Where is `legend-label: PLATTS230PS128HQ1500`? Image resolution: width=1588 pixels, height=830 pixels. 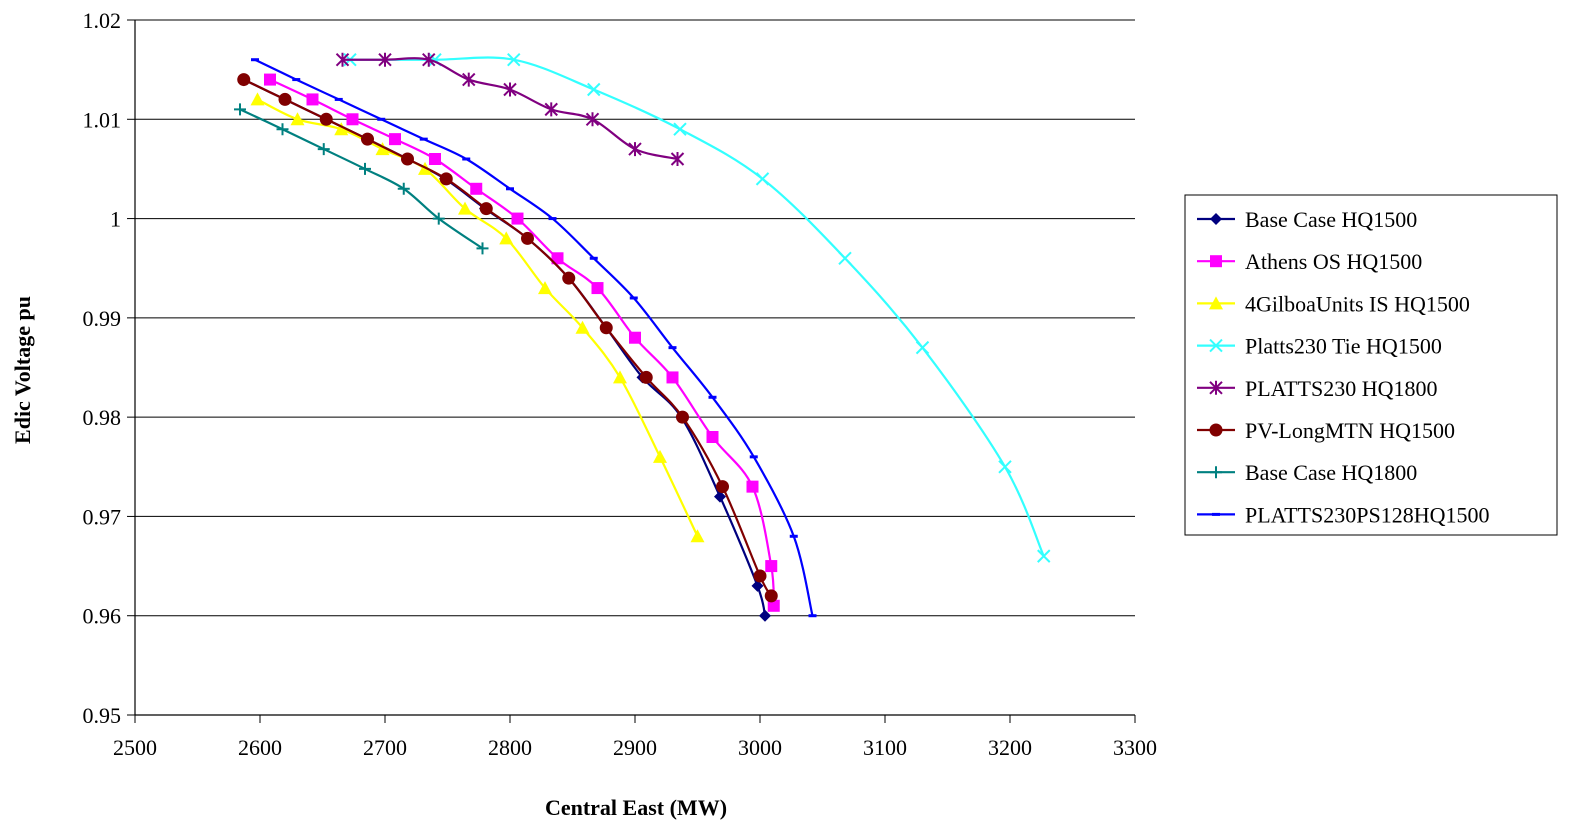
legend-label: PLATTS230PS128HQ1500 is located at coordinates (1367, 514).